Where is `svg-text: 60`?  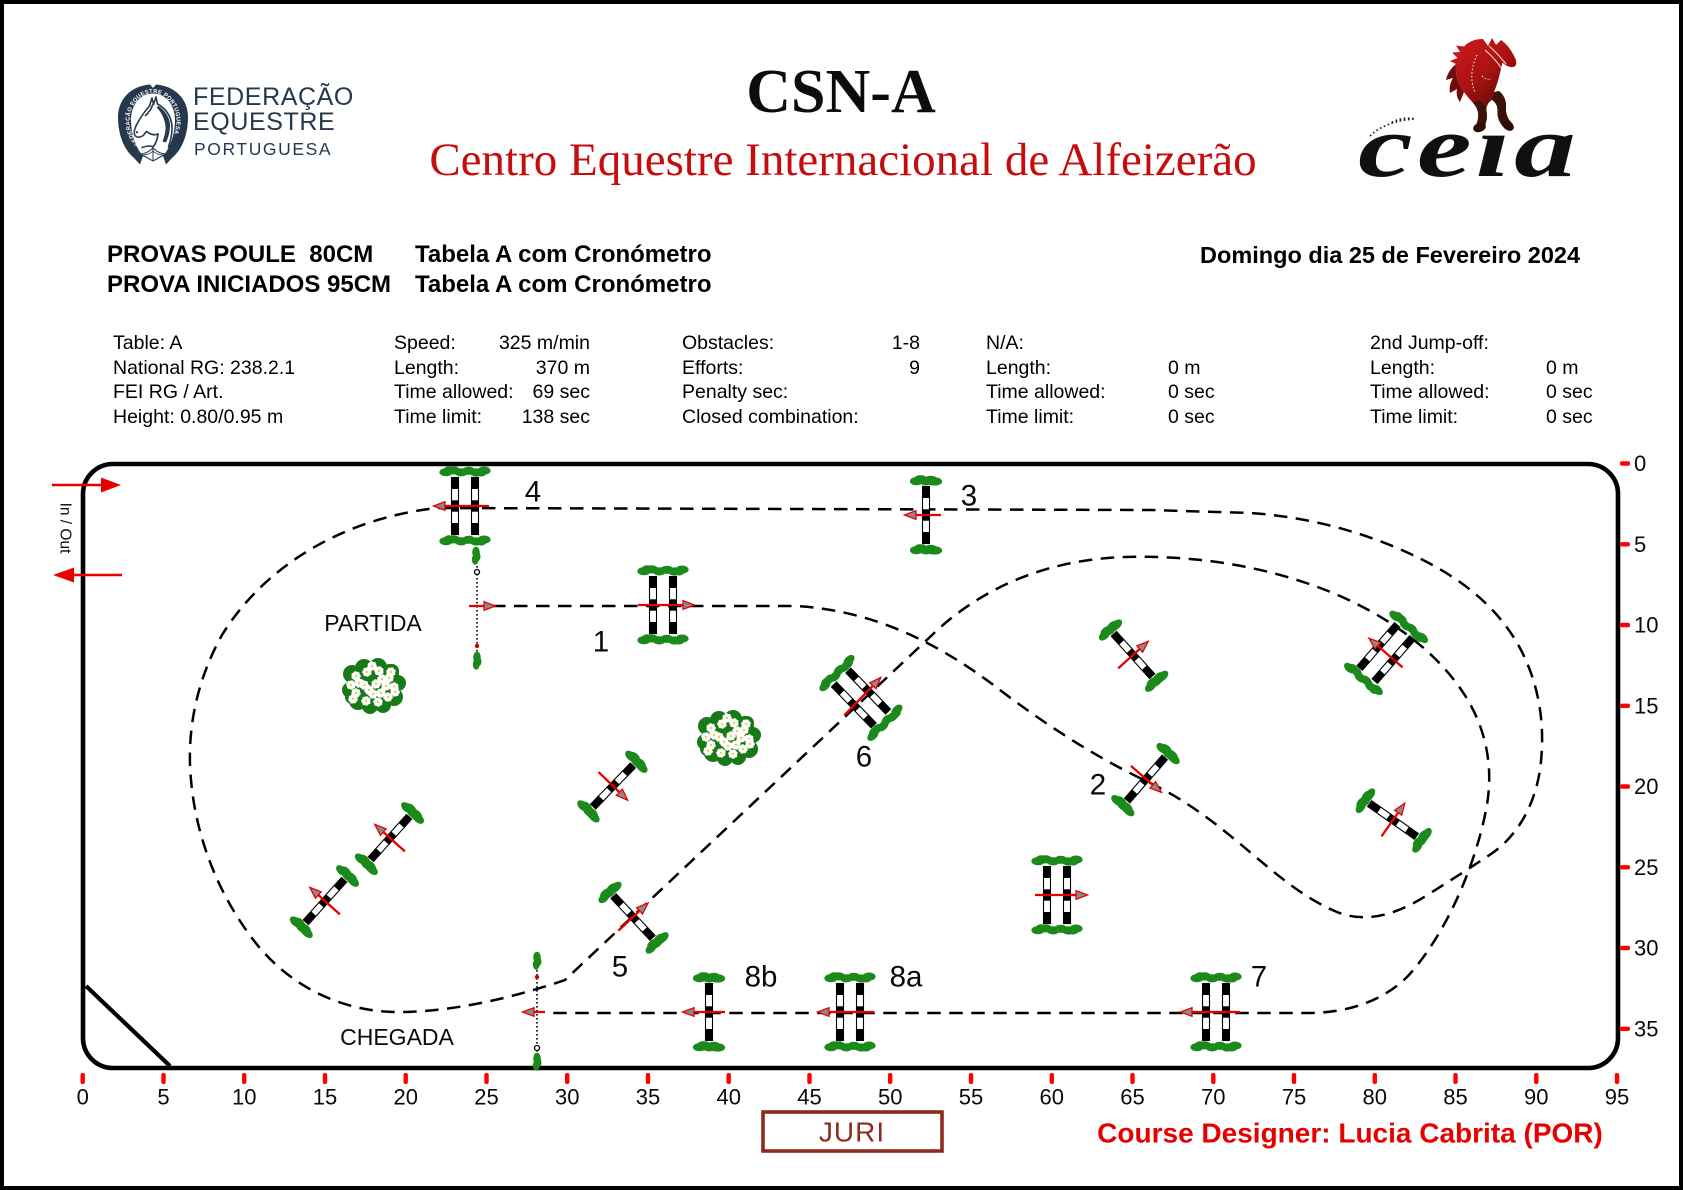
svg-text: 60 is located at coordinates (1052, 1097).